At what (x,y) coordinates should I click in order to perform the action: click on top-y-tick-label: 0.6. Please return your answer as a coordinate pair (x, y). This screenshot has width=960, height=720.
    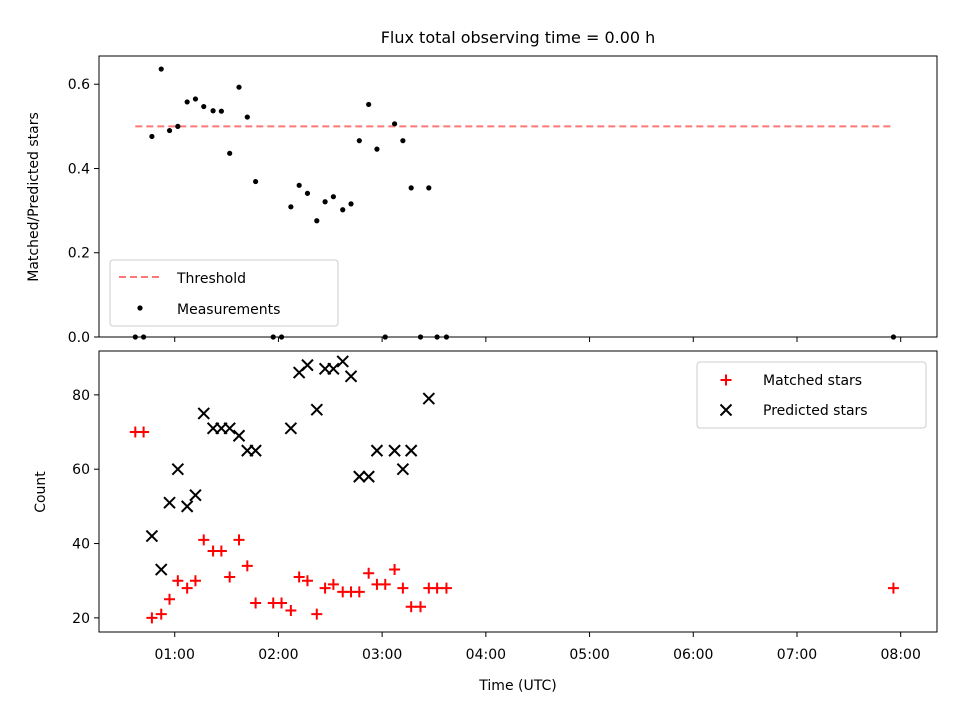
    Looking at the image, I should click on (79, 85).